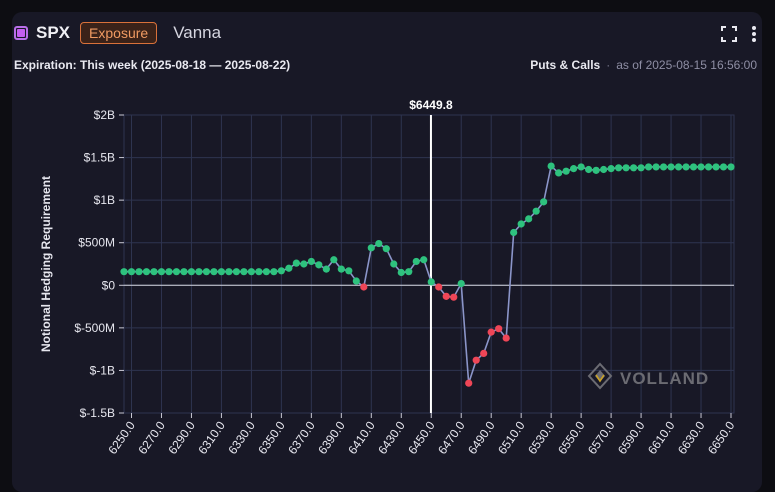 This screenshot has height=492, width=775. Describe the element at coordinates (431, 255) in the screenshot. I see `spot-marker: $6449.8` at that location.